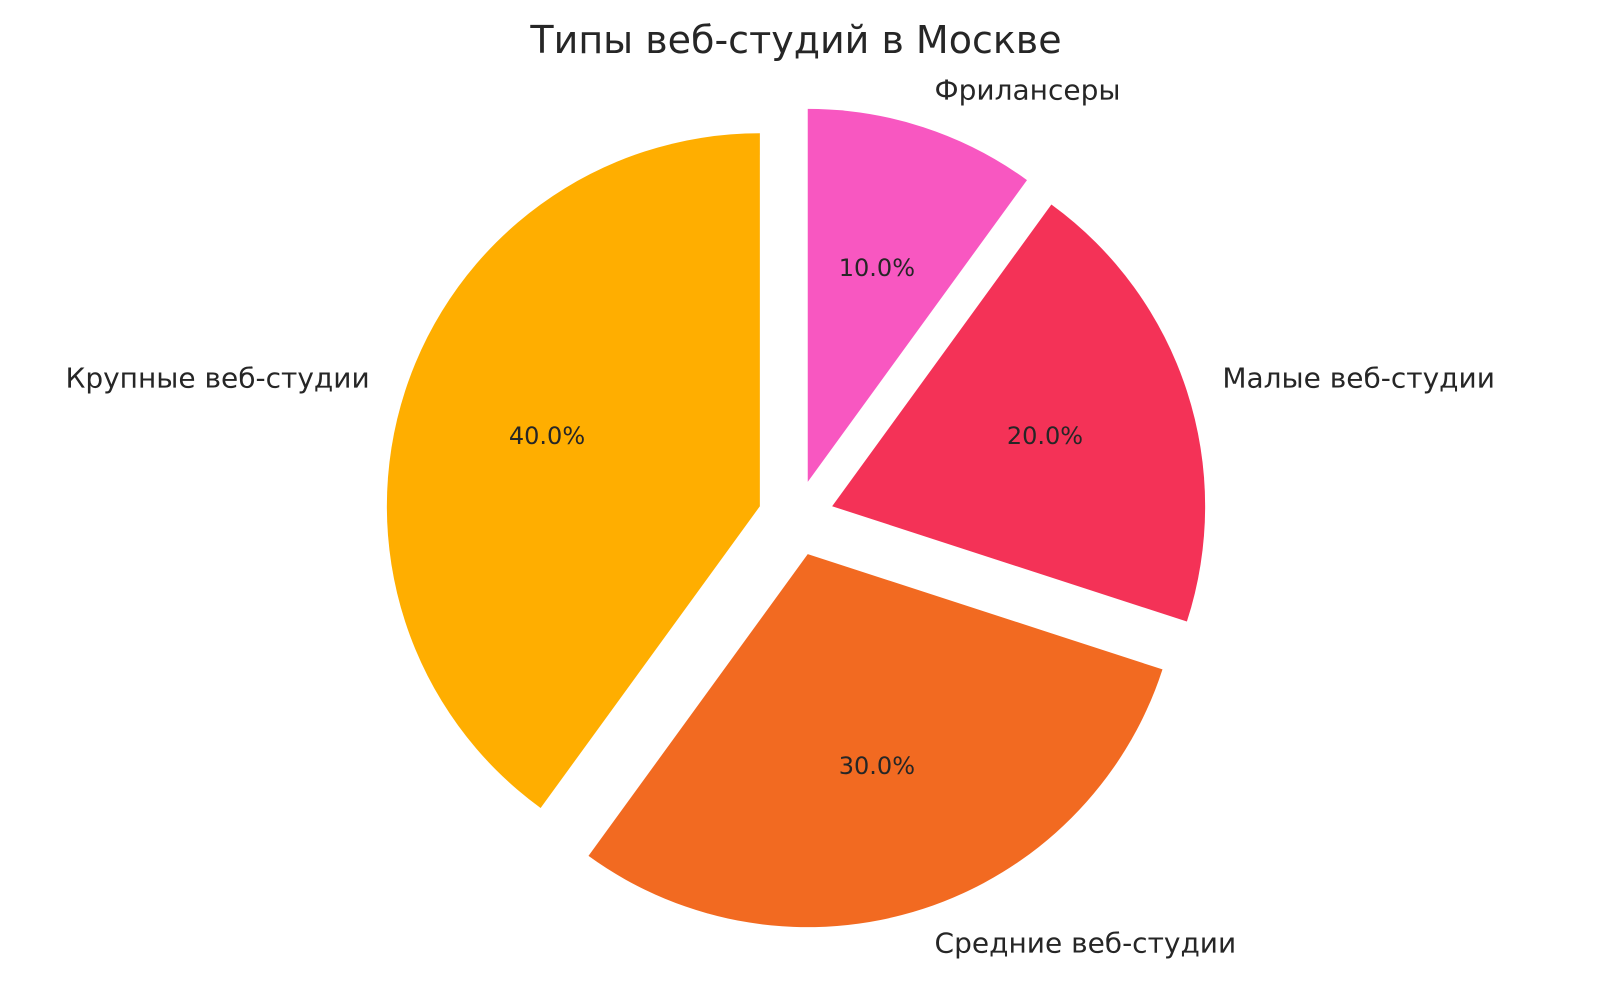 This screenshot has width=1600, height=1006. Describe the element at coordinates (1358, 377) in the screenshot. I see `slice-label: Малые веб-студии` at that location.